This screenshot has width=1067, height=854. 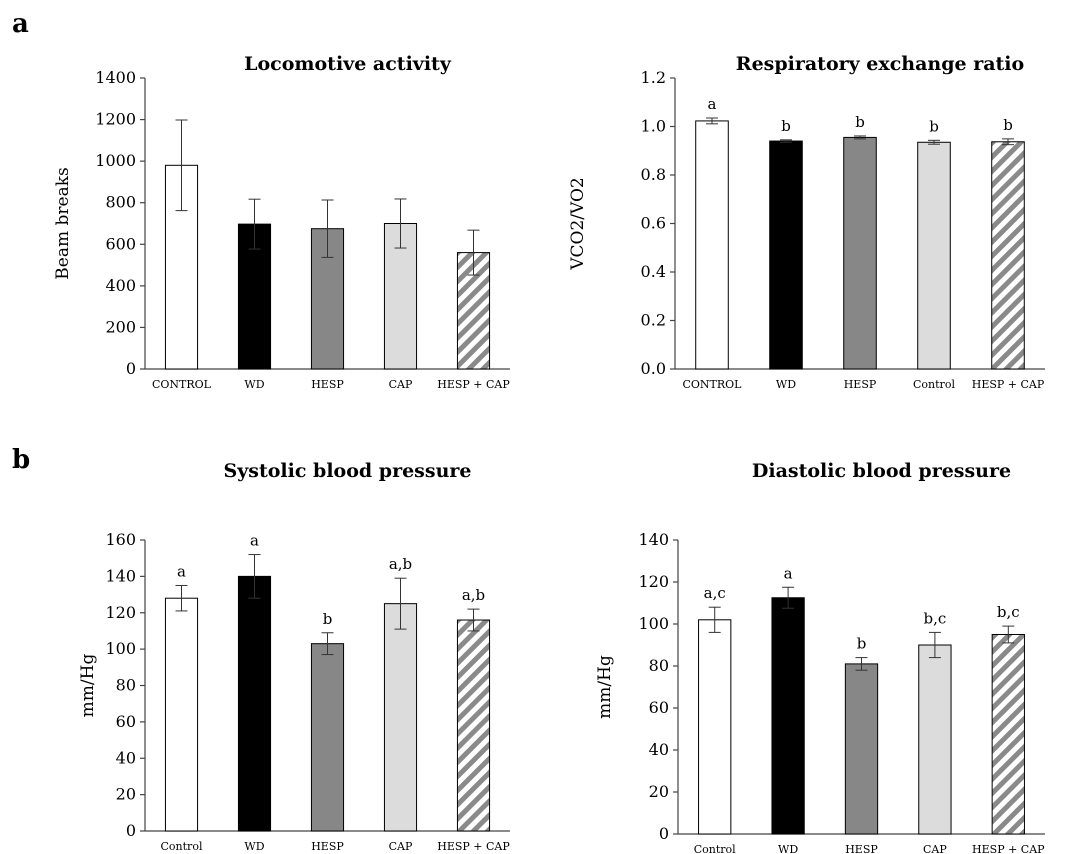 I want to click on y-tick-label: 1.2, so click(x=653, y=77).